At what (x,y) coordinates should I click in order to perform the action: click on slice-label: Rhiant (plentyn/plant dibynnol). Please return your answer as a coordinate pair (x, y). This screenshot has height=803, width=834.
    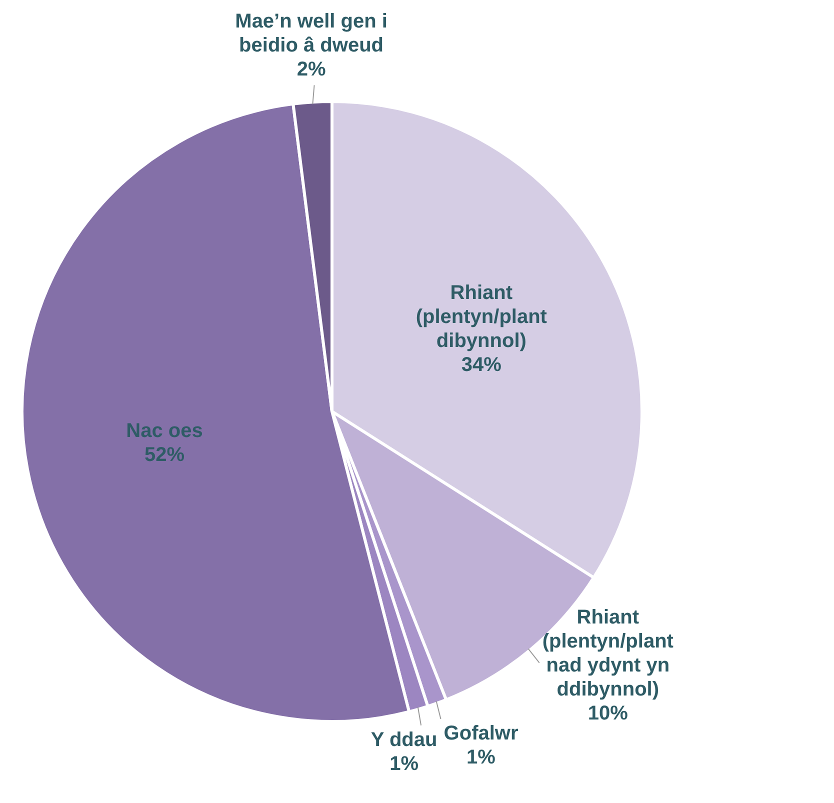
    Looking at the image, I should click on (482, 317).